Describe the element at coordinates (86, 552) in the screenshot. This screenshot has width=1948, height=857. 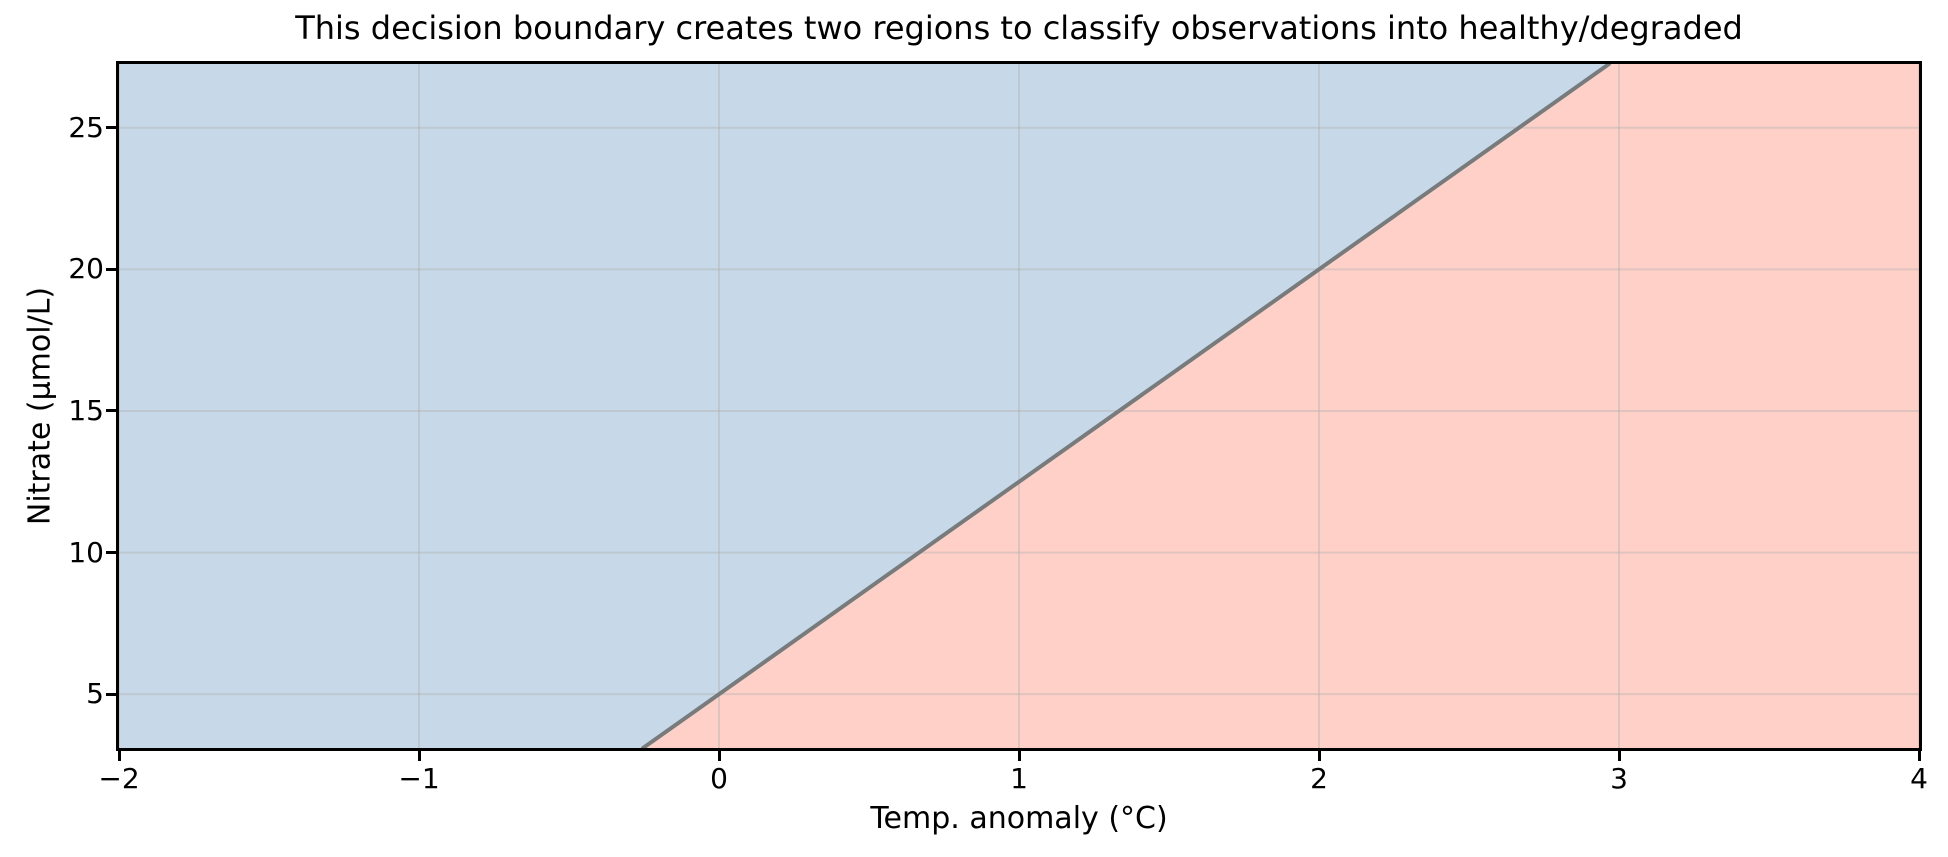
I see `y-tick-label: 10` at that location.